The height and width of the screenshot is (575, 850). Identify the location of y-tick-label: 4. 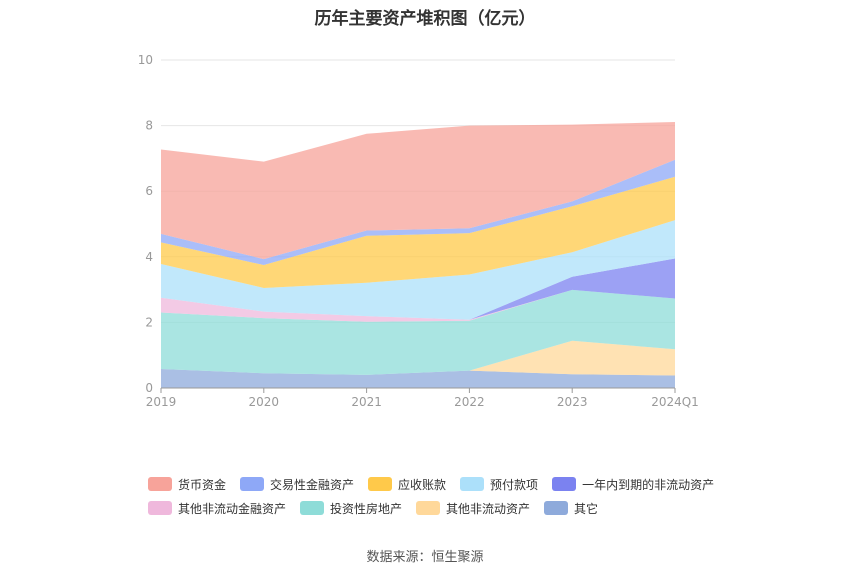
(149, 257).